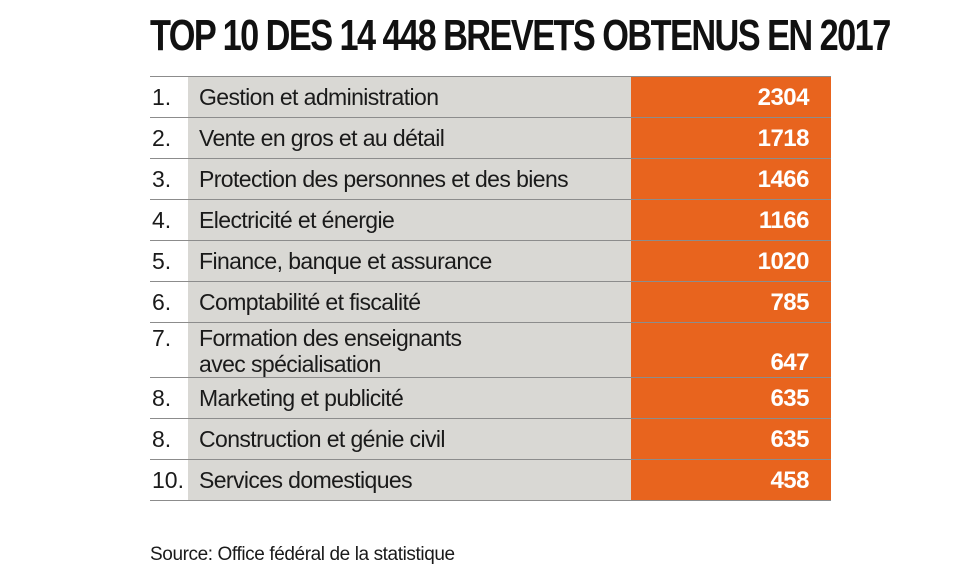 The width and height of the screenshot is (977, 586). Describe the element at coordinates (169, 302) in the screenshot. I see `row-rank: 6.` at that location.